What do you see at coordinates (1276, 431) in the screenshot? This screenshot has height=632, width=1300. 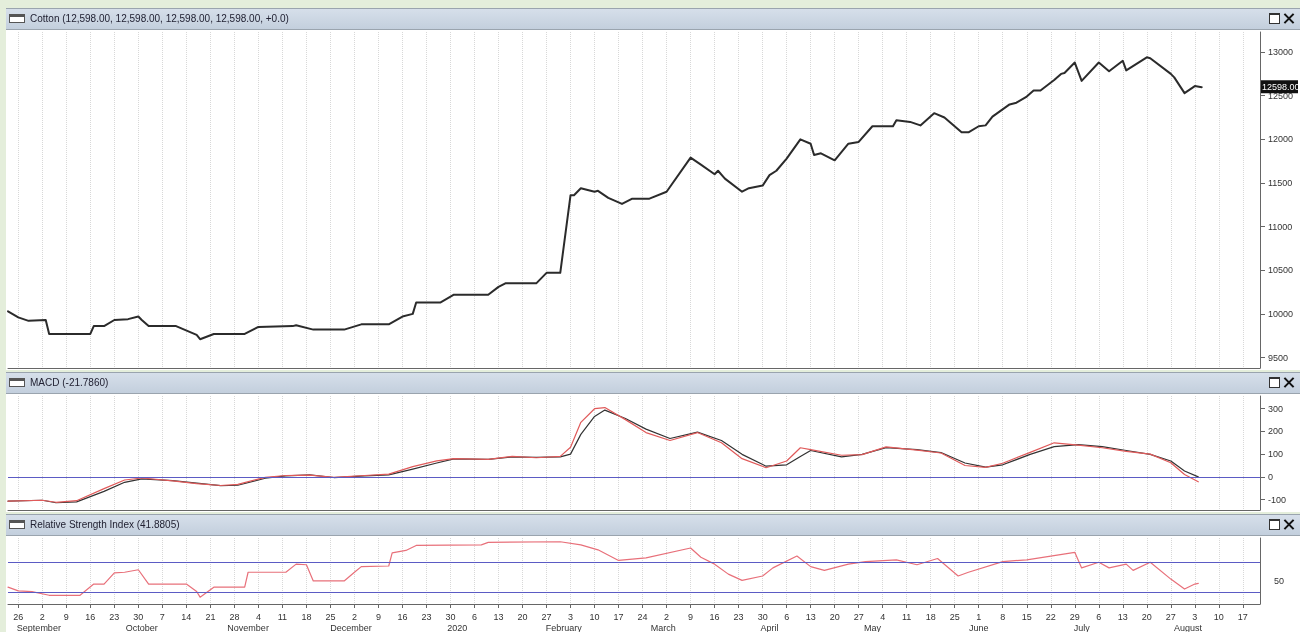 I see `y-tick-label: 200` at bounding box center [1276, 431].